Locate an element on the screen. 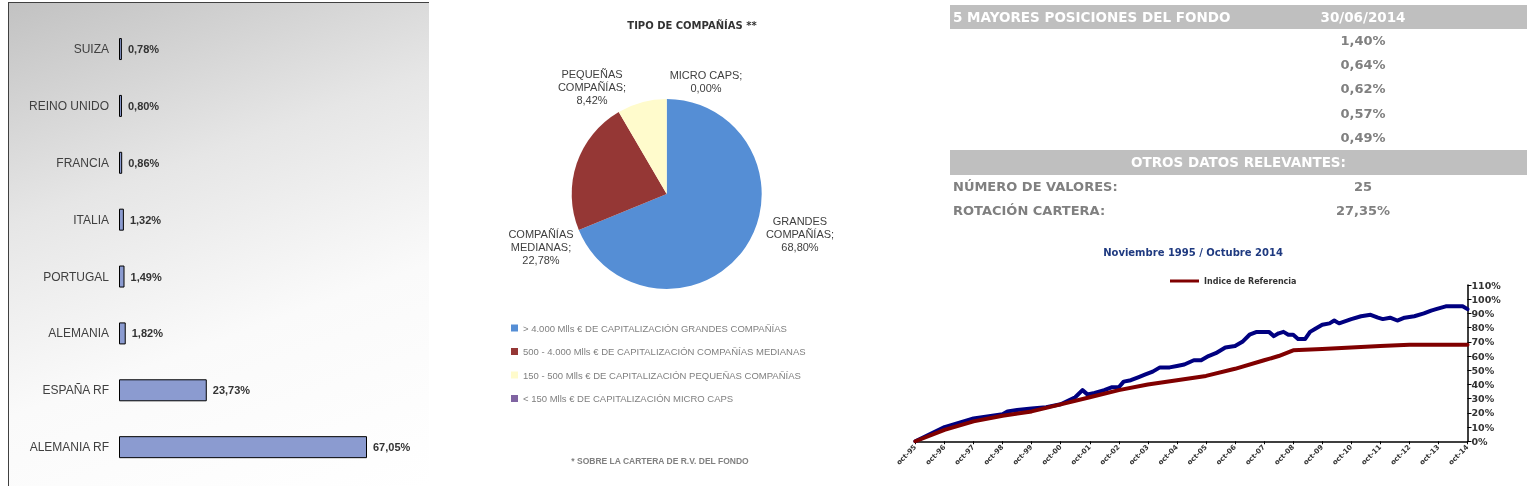 This screenshot has width=1535, height=486. y-tick-label: 50% is located at coordinates (1483, 370).